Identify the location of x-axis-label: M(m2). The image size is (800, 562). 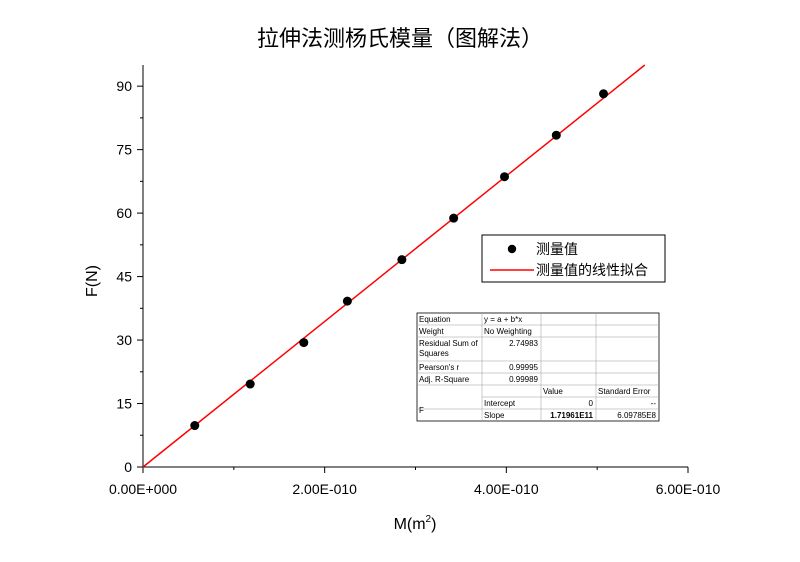
(415, 523).